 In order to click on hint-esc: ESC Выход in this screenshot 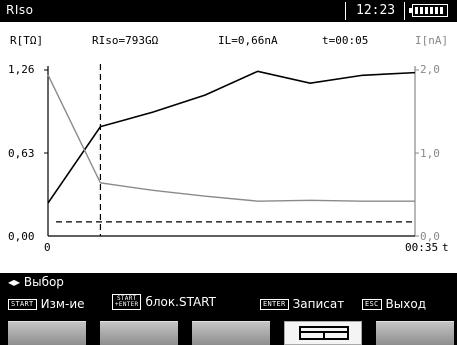, I will do `click(394, 304)`.